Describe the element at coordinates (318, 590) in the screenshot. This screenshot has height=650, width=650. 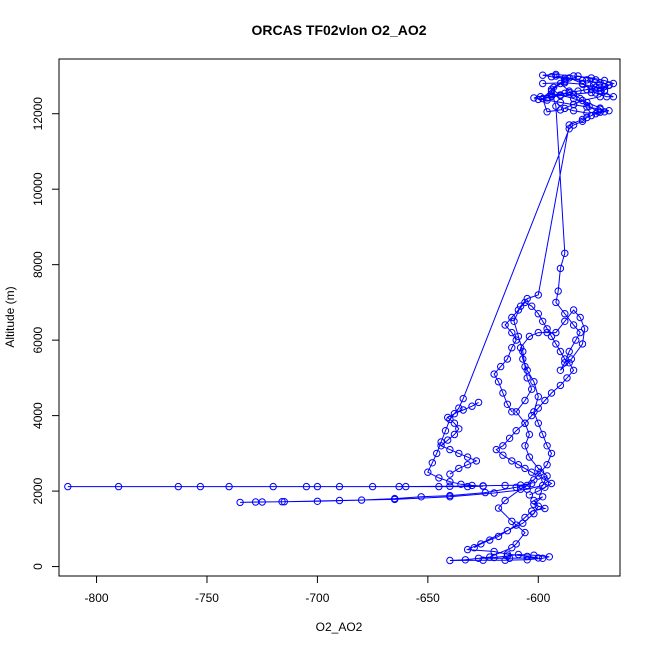
I see `x-axis: -800 -750 -700 -650 -600` at that location.